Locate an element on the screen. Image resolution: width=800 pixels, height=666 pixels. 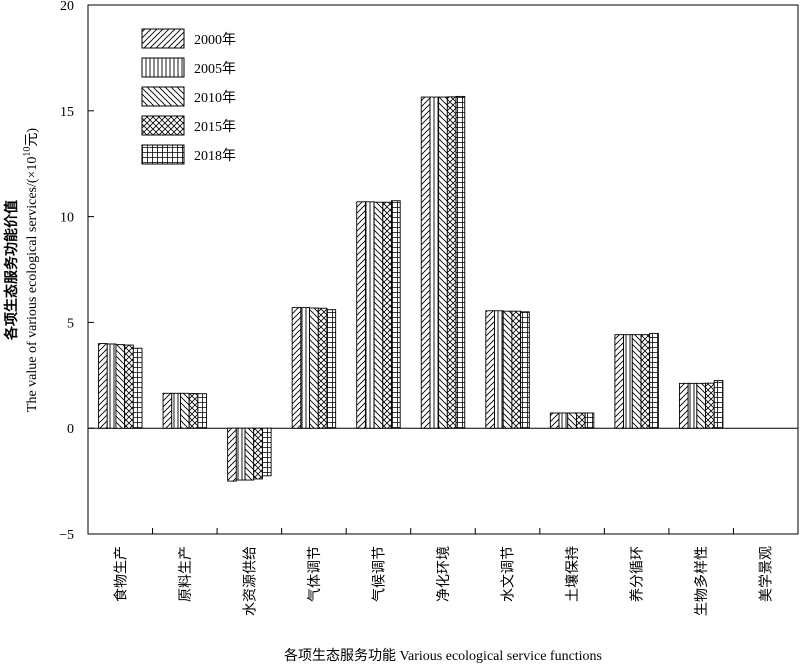
legend-label: 2010年 is located at coordinates (215, 98).